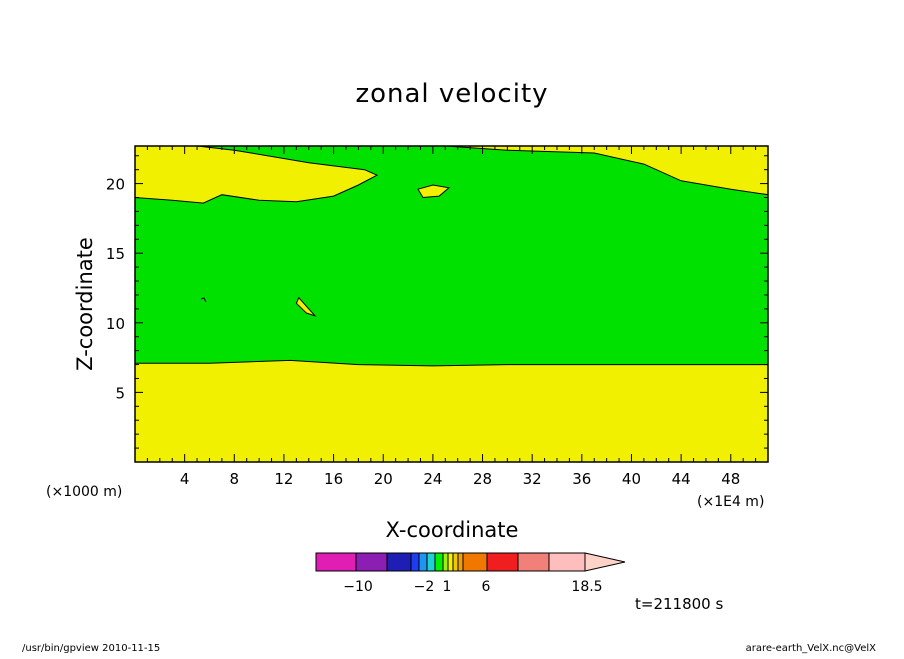 Image resolution: width=904 pixels, height=659 pixels. What do you see at coordinates (730, 502) in the screenshot?
I see `x-unit-label: (×1E4 m)` at bounding box center [730, 502].